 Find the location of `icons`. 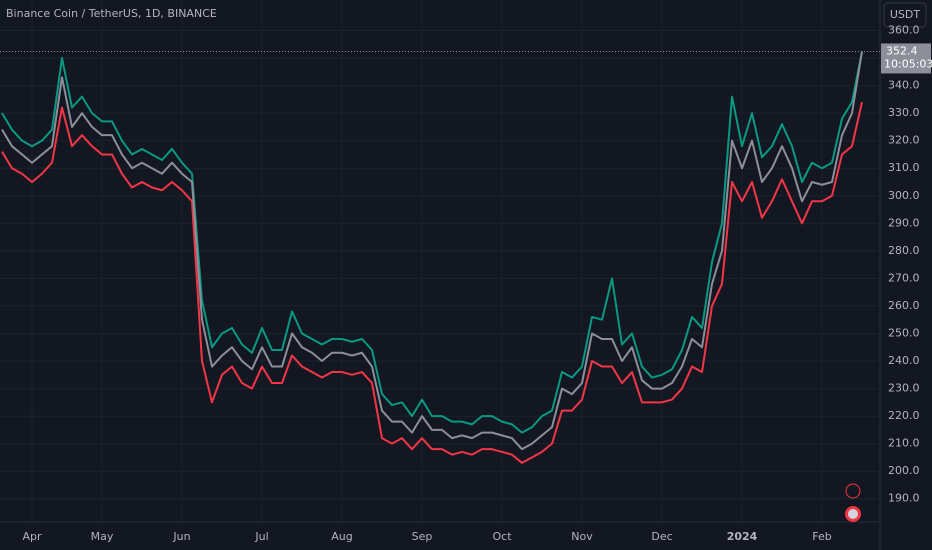

icons is located at coordinates (853, 502).